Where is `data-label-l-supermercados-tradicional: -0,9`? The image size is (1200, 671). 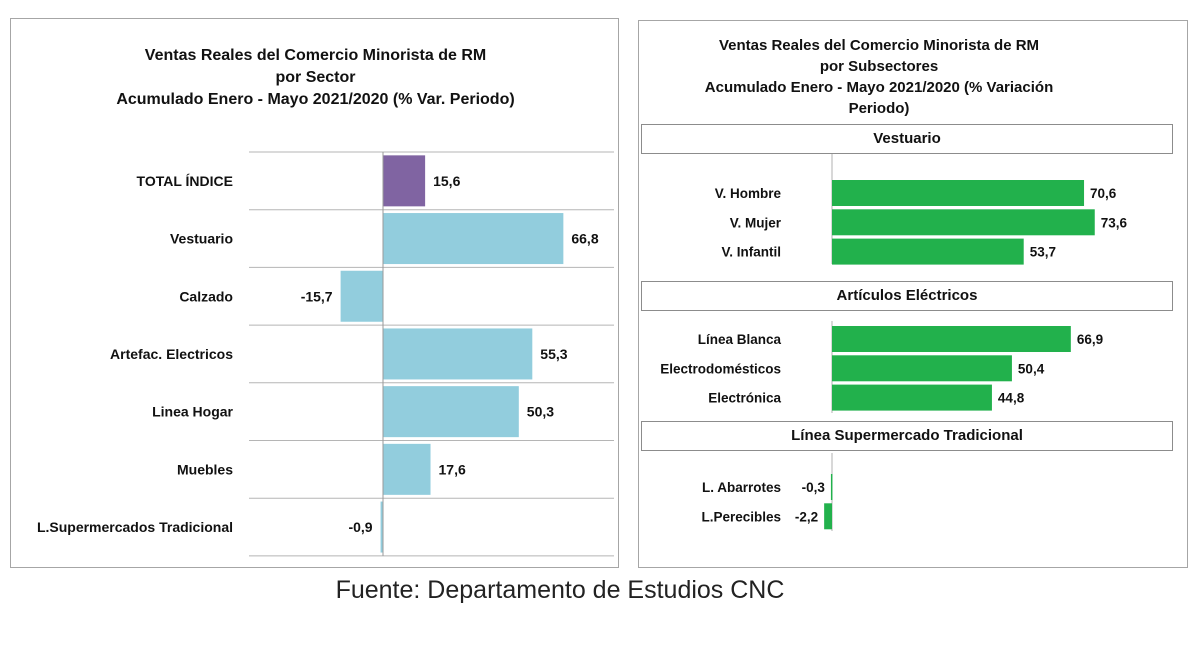
data-label-l-supermercados-tradicional: -0,9 is located at coordinates (360, 527).